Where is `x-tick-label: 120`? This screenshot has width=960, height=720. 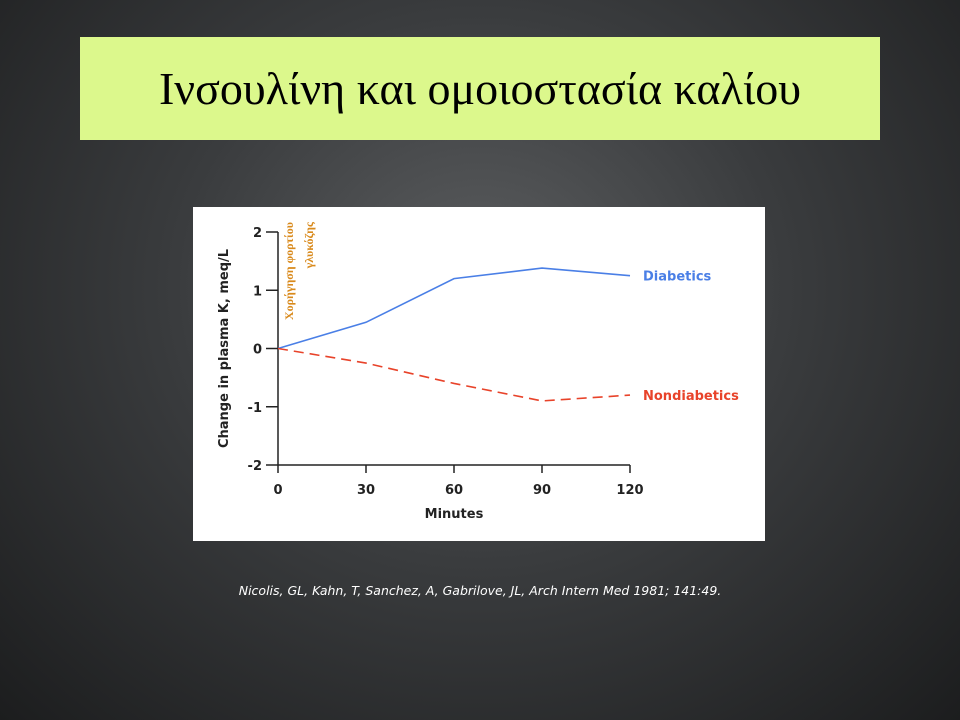 x-tick-label: 120 is located at coordinates (629, 490).